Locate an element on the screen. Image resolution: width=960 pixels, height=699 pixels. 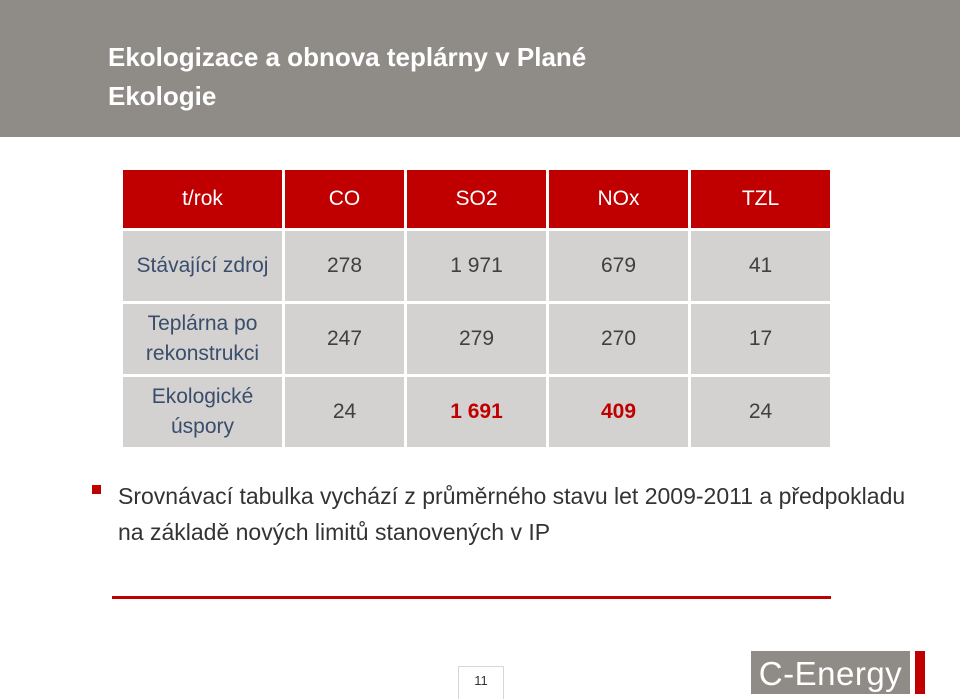
divider-line is located at coordinates (471, 597).